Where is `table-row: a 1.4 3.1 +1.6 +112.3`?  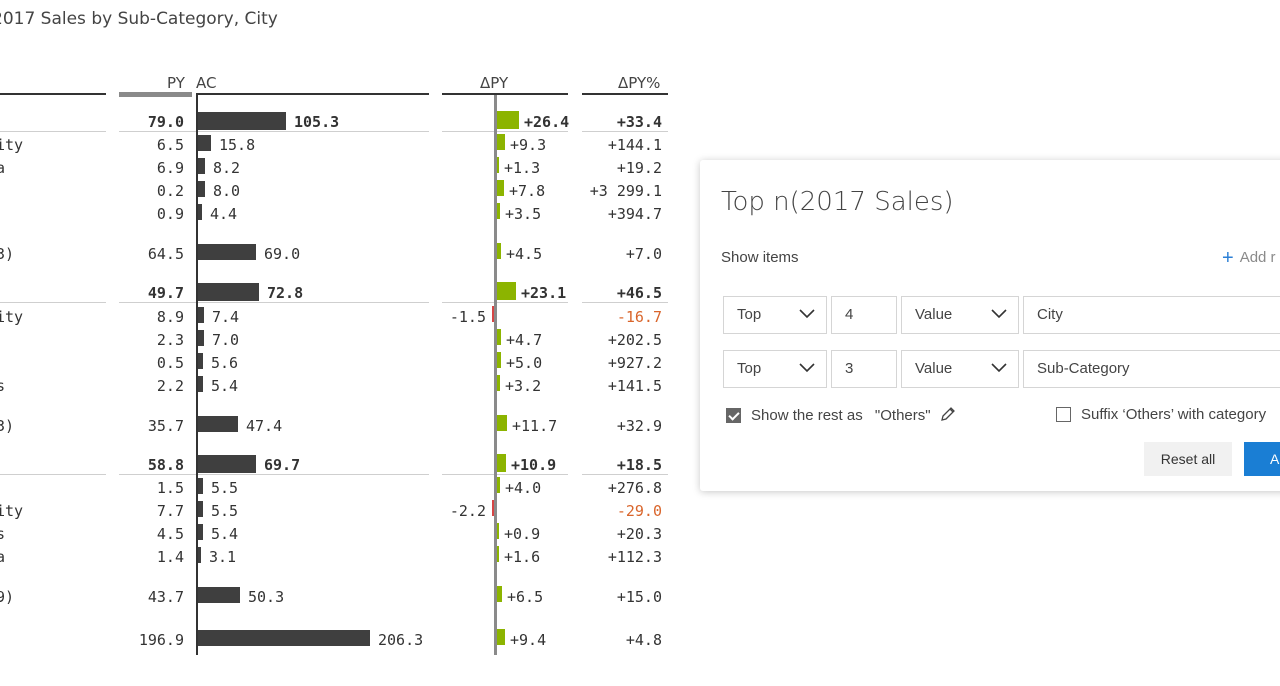
table-row: a 1.4 3.1 +1.6 +112.3 is located at coordinates (335, 556).